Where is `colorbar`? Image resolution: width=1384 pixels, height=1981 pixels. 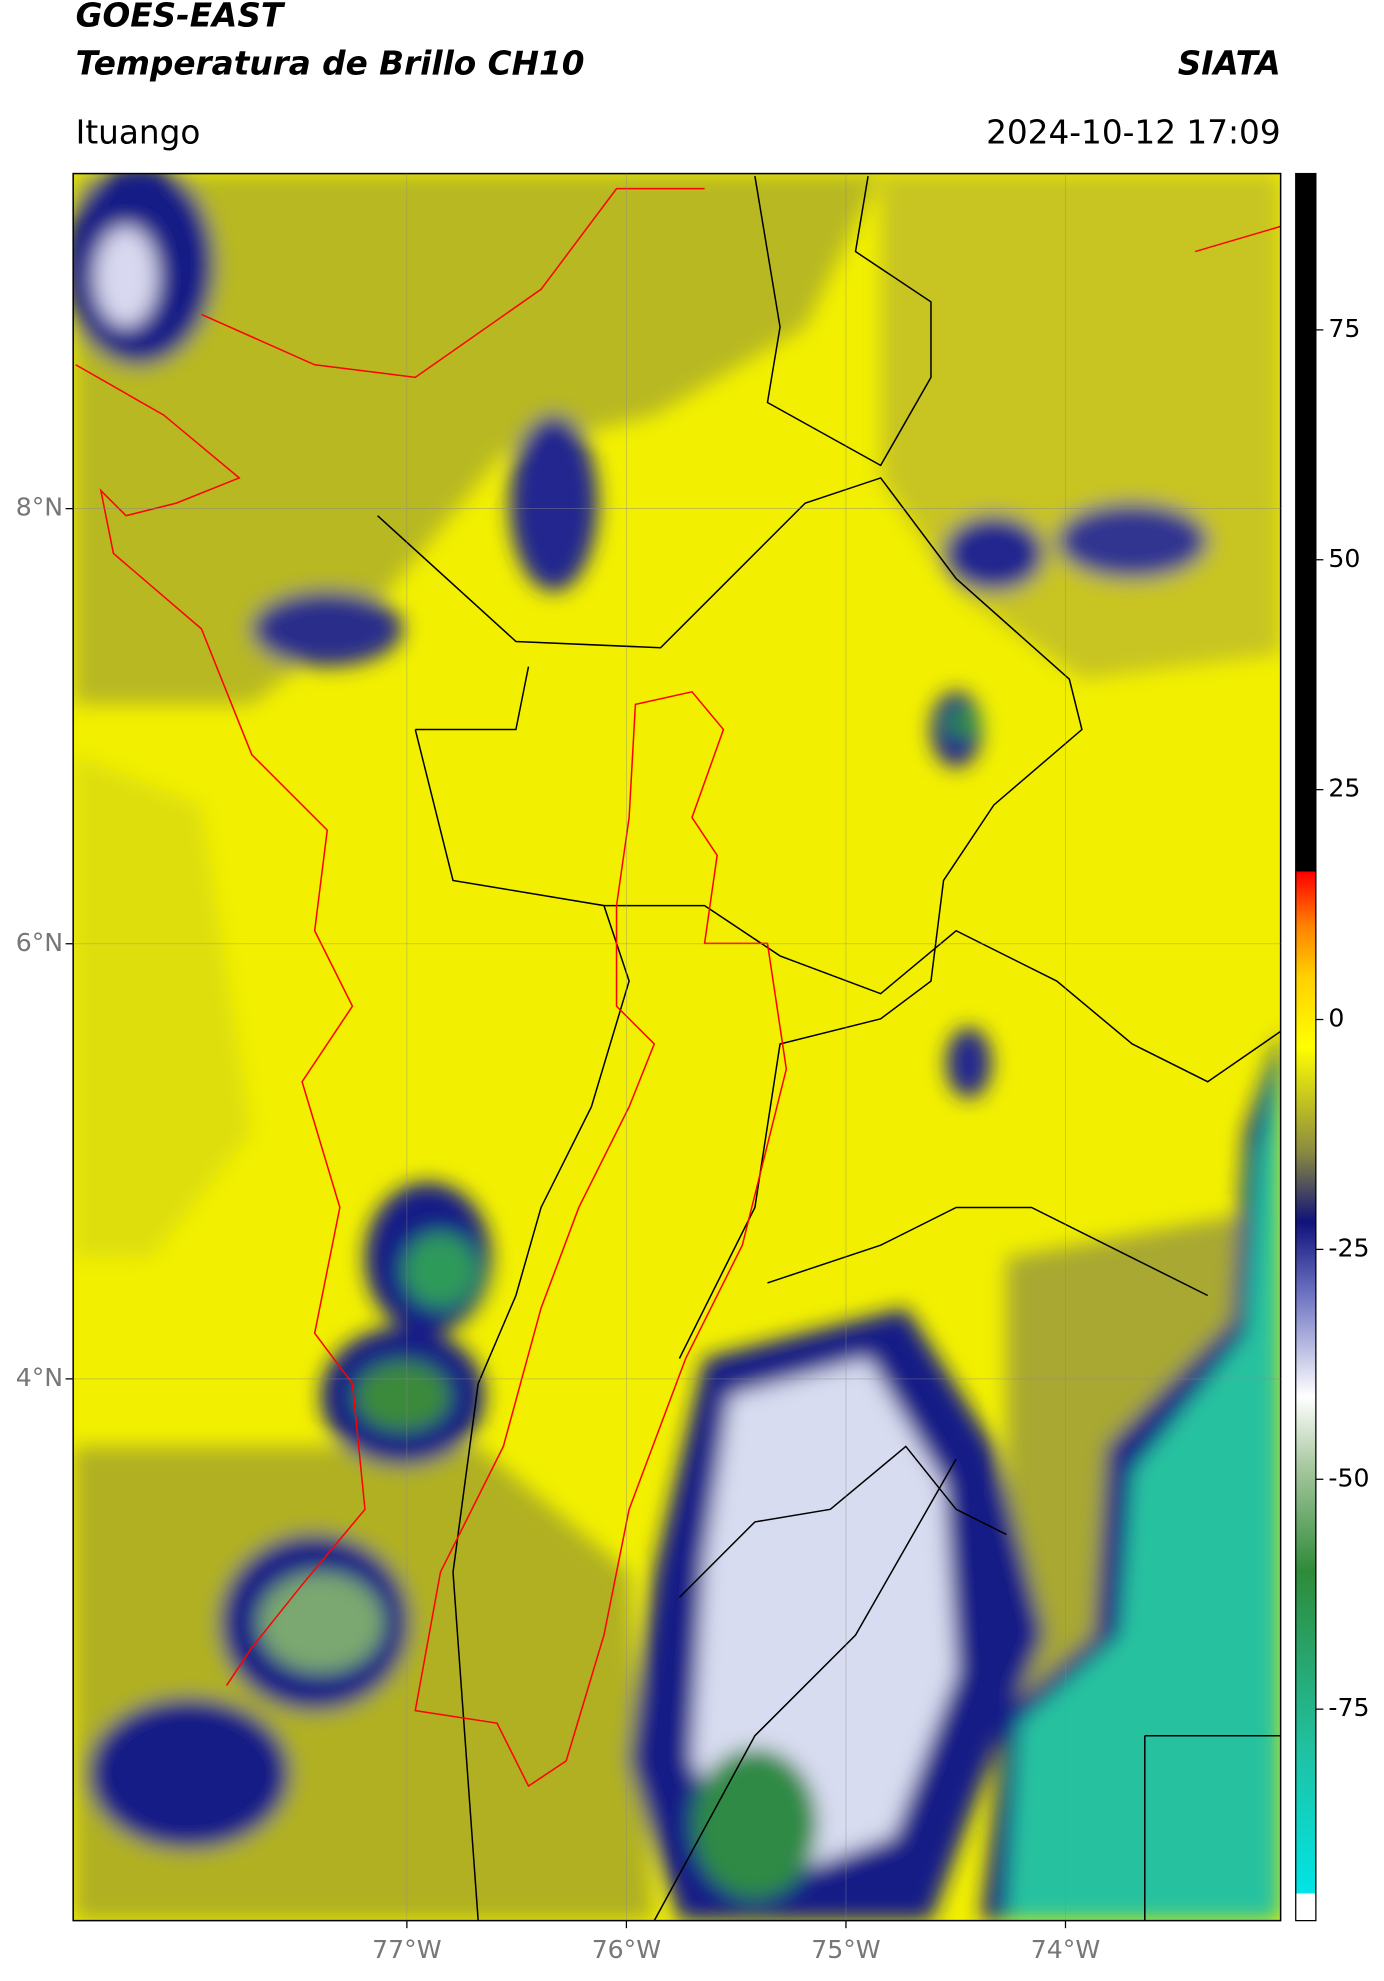 colorbar is located at coordinates (1306, 1047).